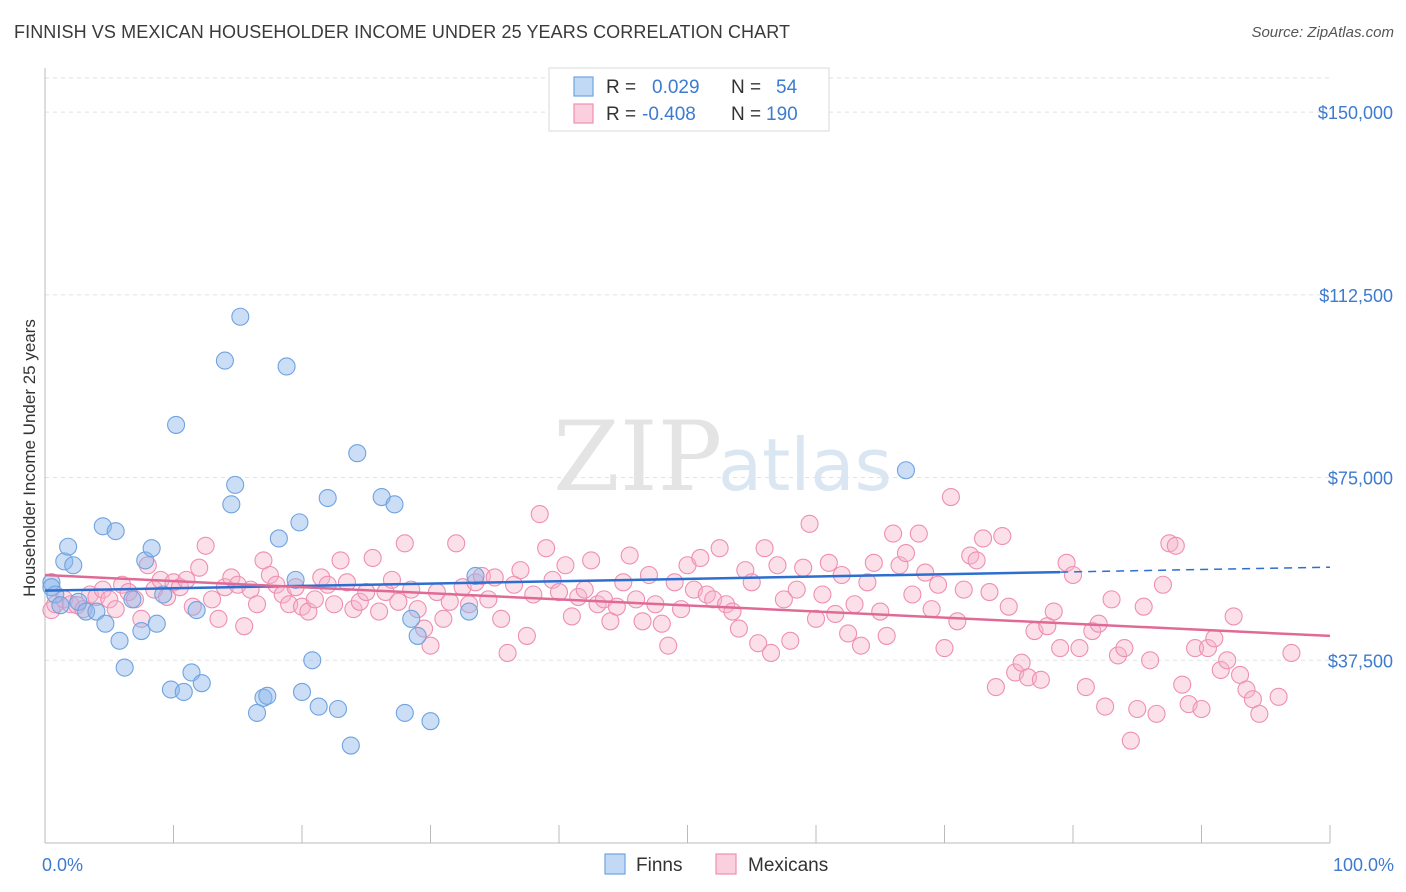  Describe the element at coordinates (583, 113) in the screenshot. I see `legend-swatch-mexicans` at that location.